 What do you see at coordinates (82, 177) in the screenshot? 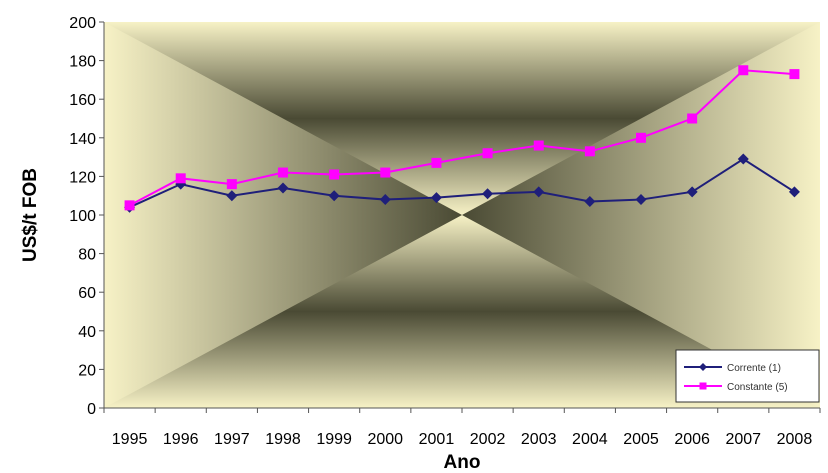
I see `y-tick-label: 120` at bounding box center [82, 177].